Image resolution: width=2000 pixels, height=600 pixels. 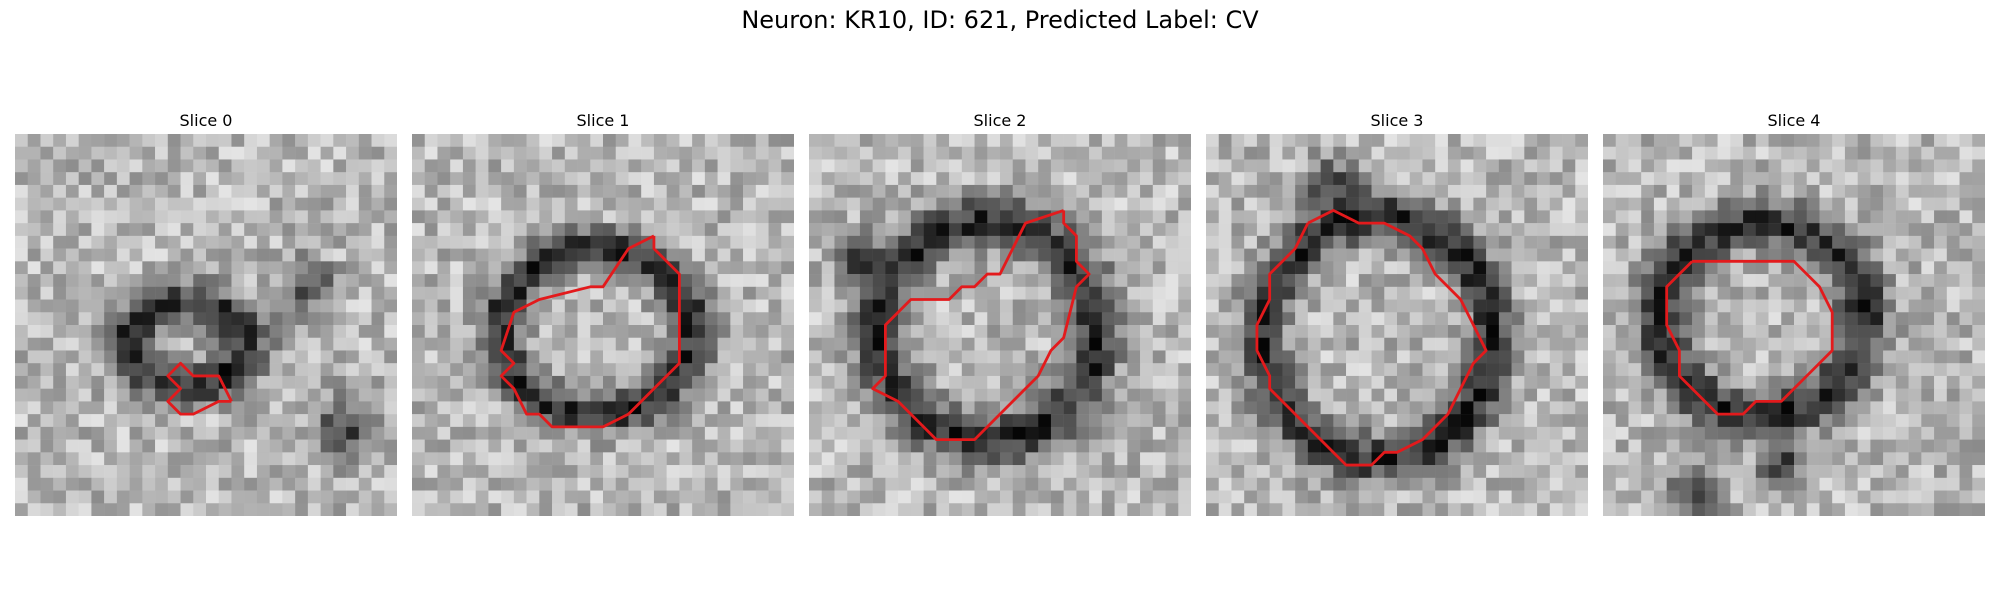 What do you see at coordinates (1397, 120) in the screenshot?
I see `panel-title: Slice 3` at bounding box center [1397, 120].